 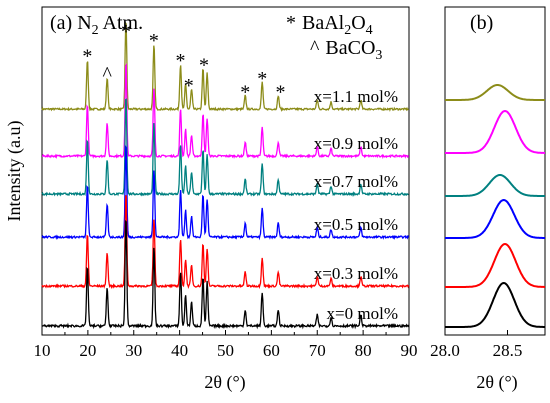 I want to click on panel-b-x-axis-label: 2θ (°), so click(x=496, y=382).